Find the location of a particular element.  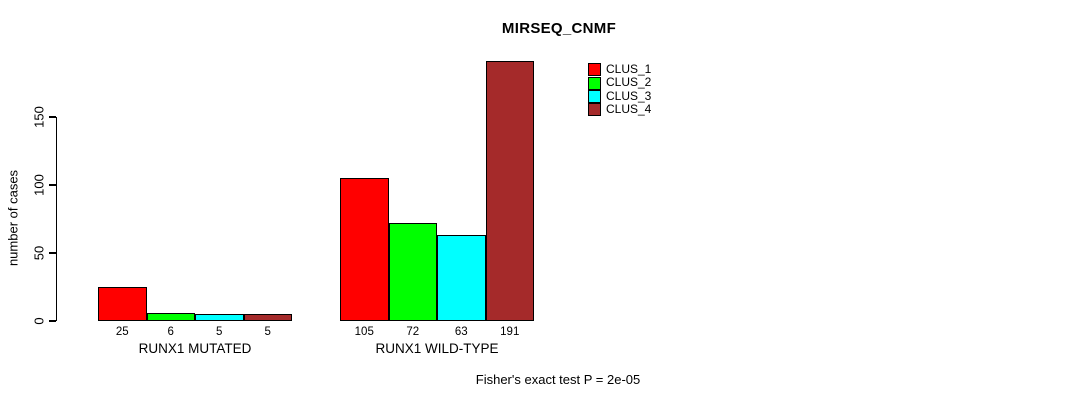

bar-value-label: 105 is located at coordinates (364, 332).